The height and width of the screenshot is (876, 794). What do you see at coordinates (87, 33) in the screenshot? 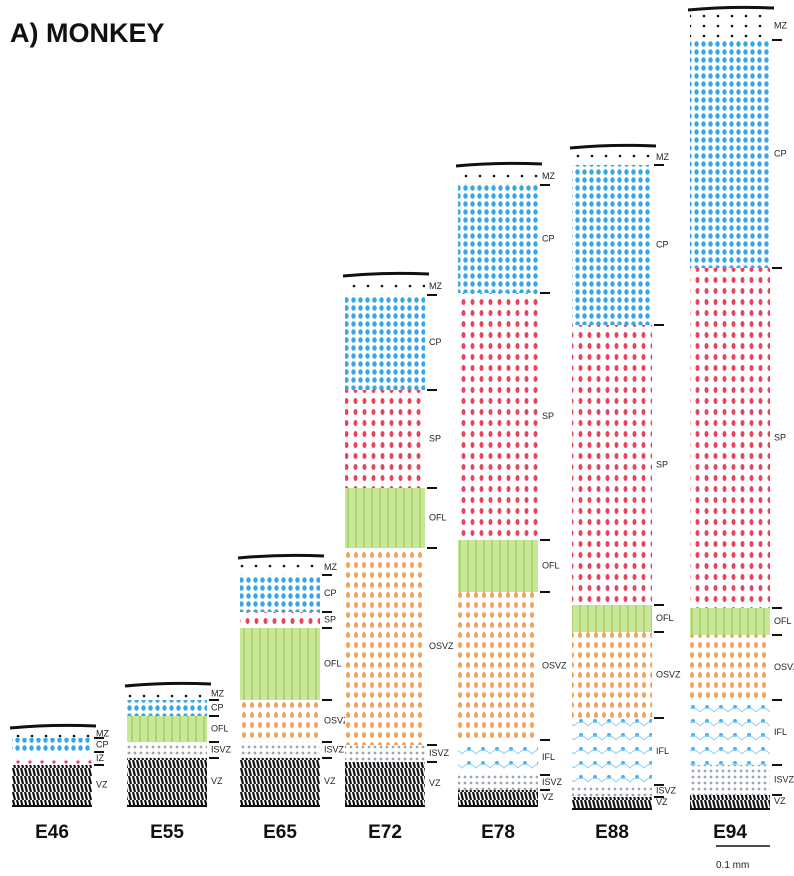
I see `title: A) MONKEY` at bounding box center [87, 33].